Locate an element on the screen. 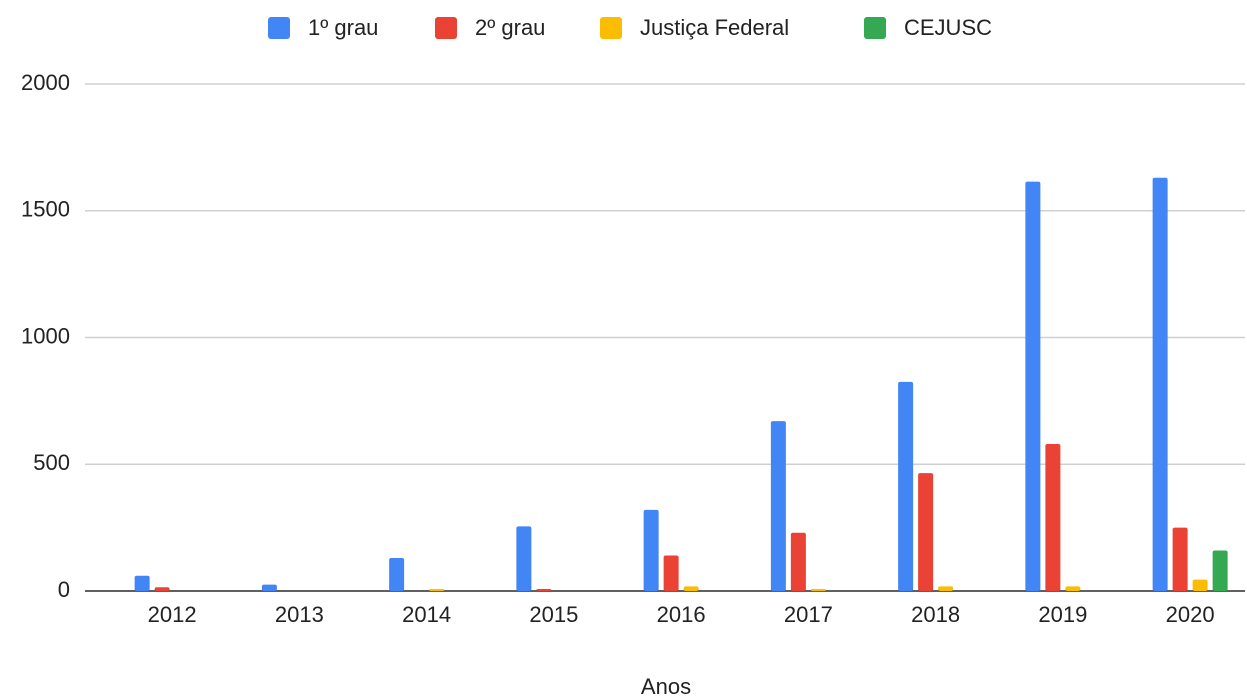 This screenshot has height=700, width=1247. legend-label: 1º grau is located at coordinates (343, 27).